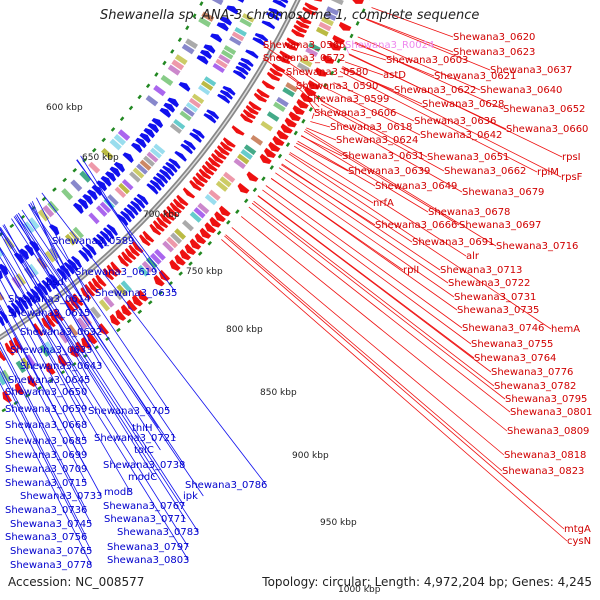 The width and height of the screenshot is (600, 600). I want to click on right-gene-label: Shewana3_0620, so click(494, 37).